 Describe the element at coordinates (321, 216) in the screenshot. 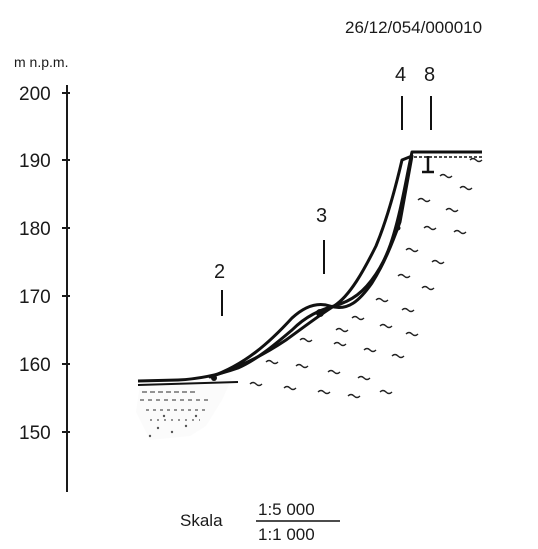

I see `marker-label-3: 3` at that location.